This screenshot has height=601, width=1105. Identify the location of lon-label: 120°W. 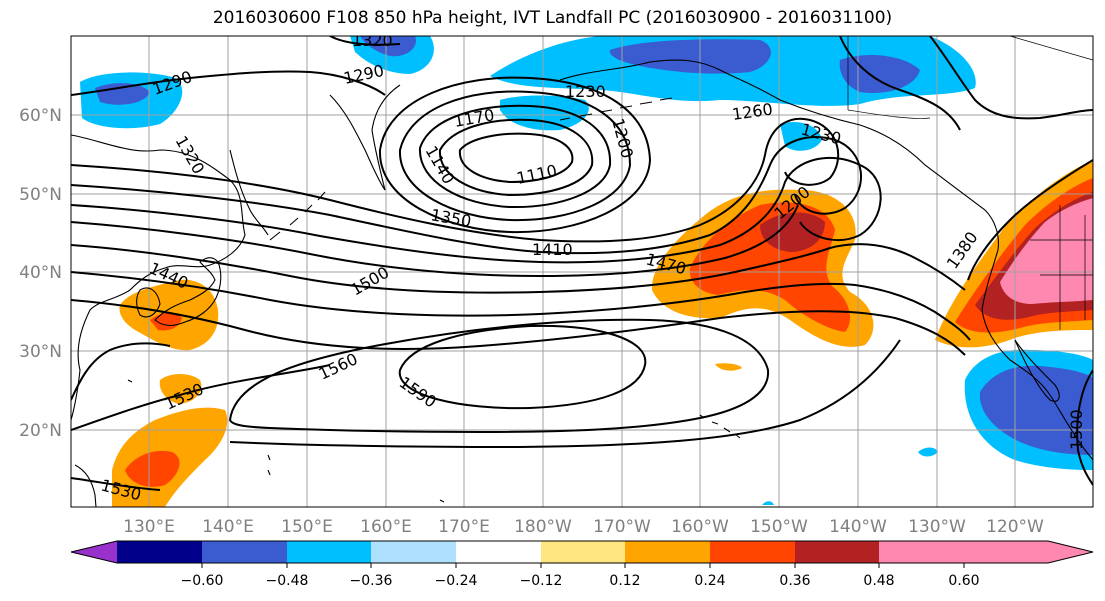
(1015, 527).